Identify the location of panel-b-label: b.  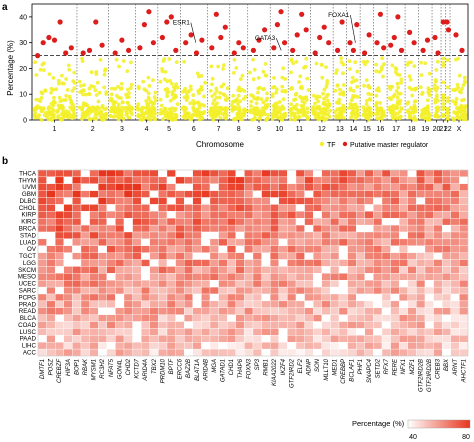
(5, 161).